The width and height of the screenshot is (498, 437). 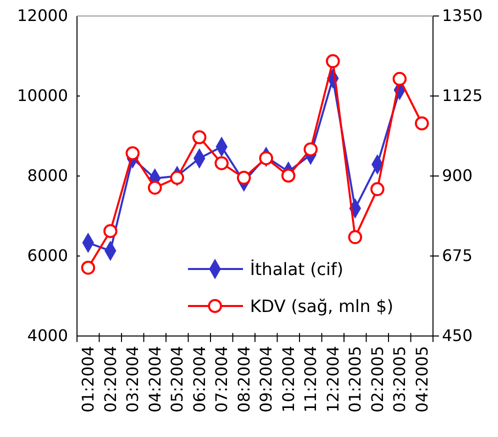 I want to click on x-tick-label: 12:2004, so click(x=332, y=379).